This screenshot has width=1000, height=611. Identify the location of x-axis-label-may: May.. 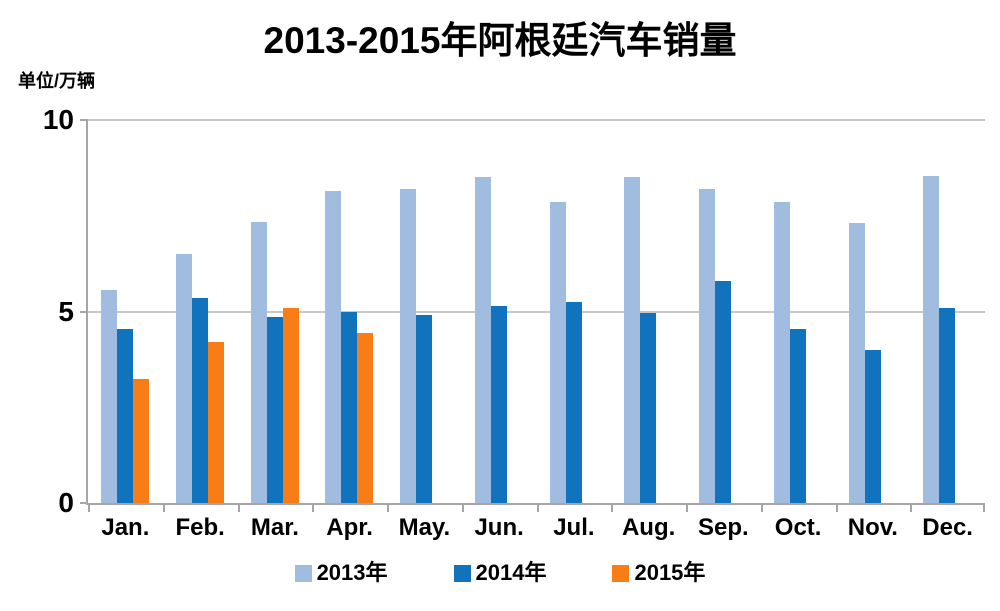
(424, 527).